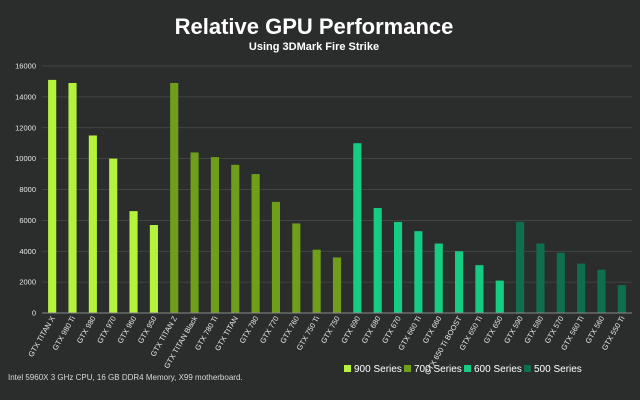 This screenshot has width=640, height=400. What do you see at coordinates (27, 282) in the screenshot?
I see `y-tick-label: 2000` at bounding box center [27, 282].